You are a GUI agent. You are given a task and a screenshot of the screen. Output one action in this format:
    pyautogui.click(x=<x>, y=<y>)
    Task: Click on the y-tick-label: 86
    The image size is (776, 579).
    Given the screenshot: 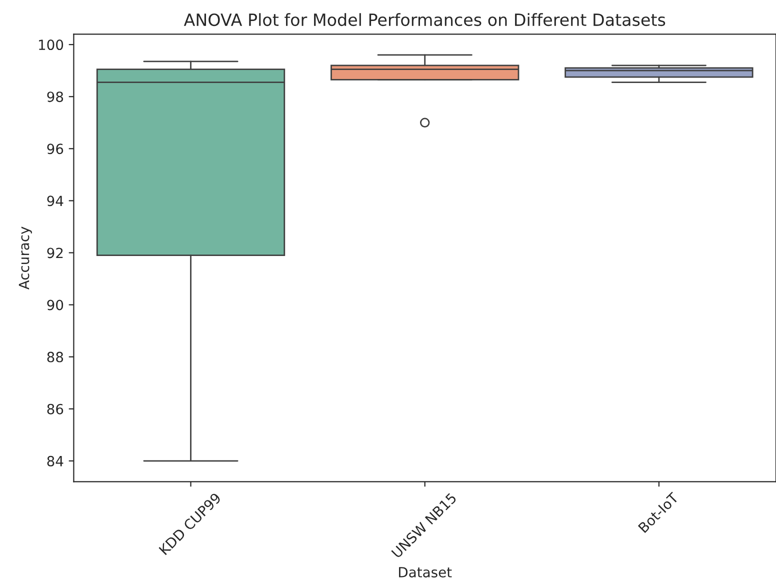 What is the action you would take?
    pyautogui.click(x=55, y=409)
    